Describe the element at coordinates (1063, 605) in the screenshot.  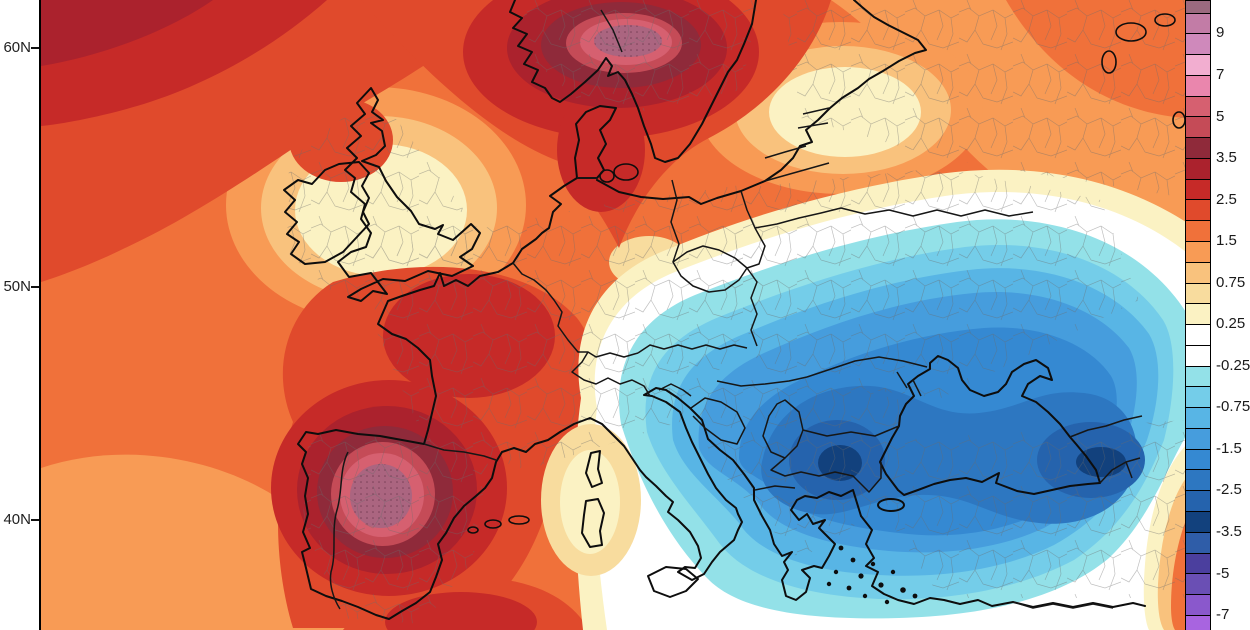
I see `border-turkey-syria` at that location.